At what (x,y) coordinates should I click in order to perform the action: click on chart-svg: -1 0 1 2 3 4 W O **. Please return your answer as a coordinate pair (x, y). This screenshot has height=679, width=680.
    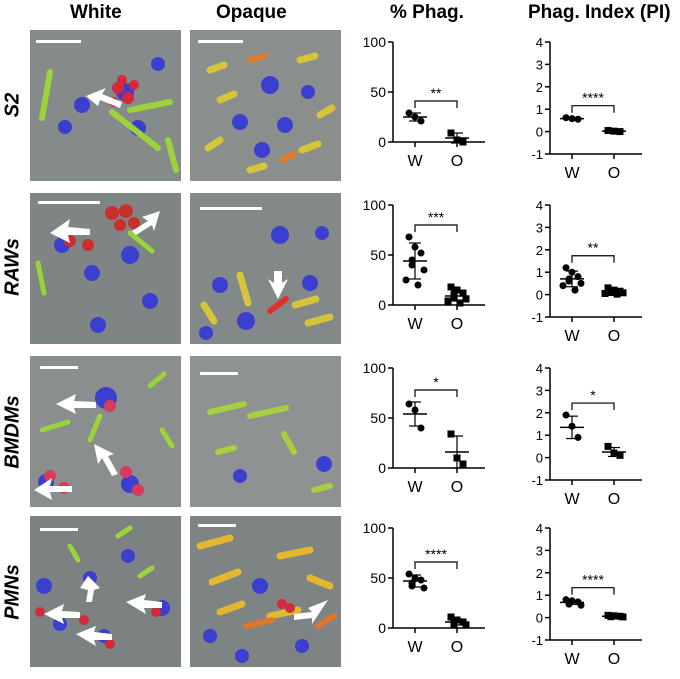
    Looking at the image, I should click on (586, 271).